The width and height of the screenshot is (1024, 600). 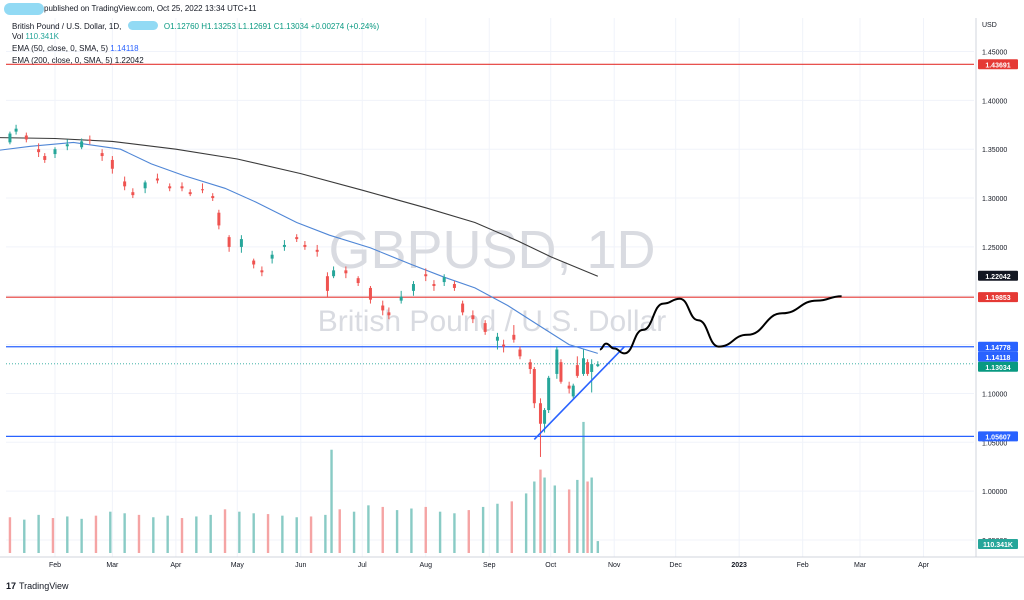 What do you see at coordinates (550, 565) in the screenshot?
I see `x-tick-label: Oct` at bounding box center [550, 565].